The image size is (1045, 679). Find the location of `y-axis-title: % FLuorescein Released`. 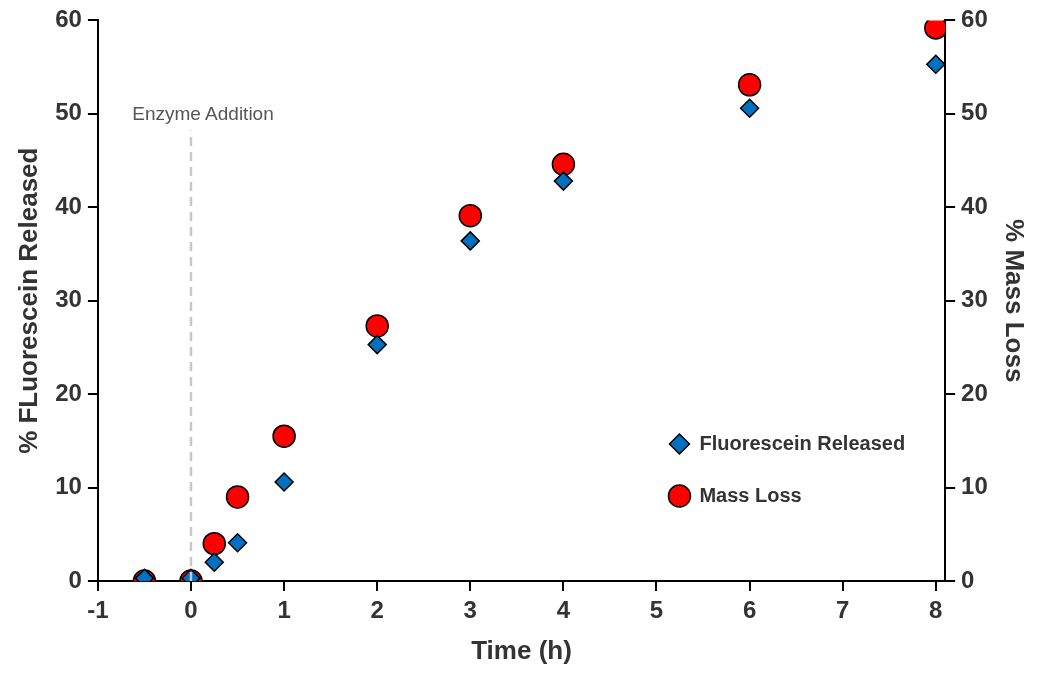

y-axis-title: % FLuorescein Released is located at coordinates (27, 300).